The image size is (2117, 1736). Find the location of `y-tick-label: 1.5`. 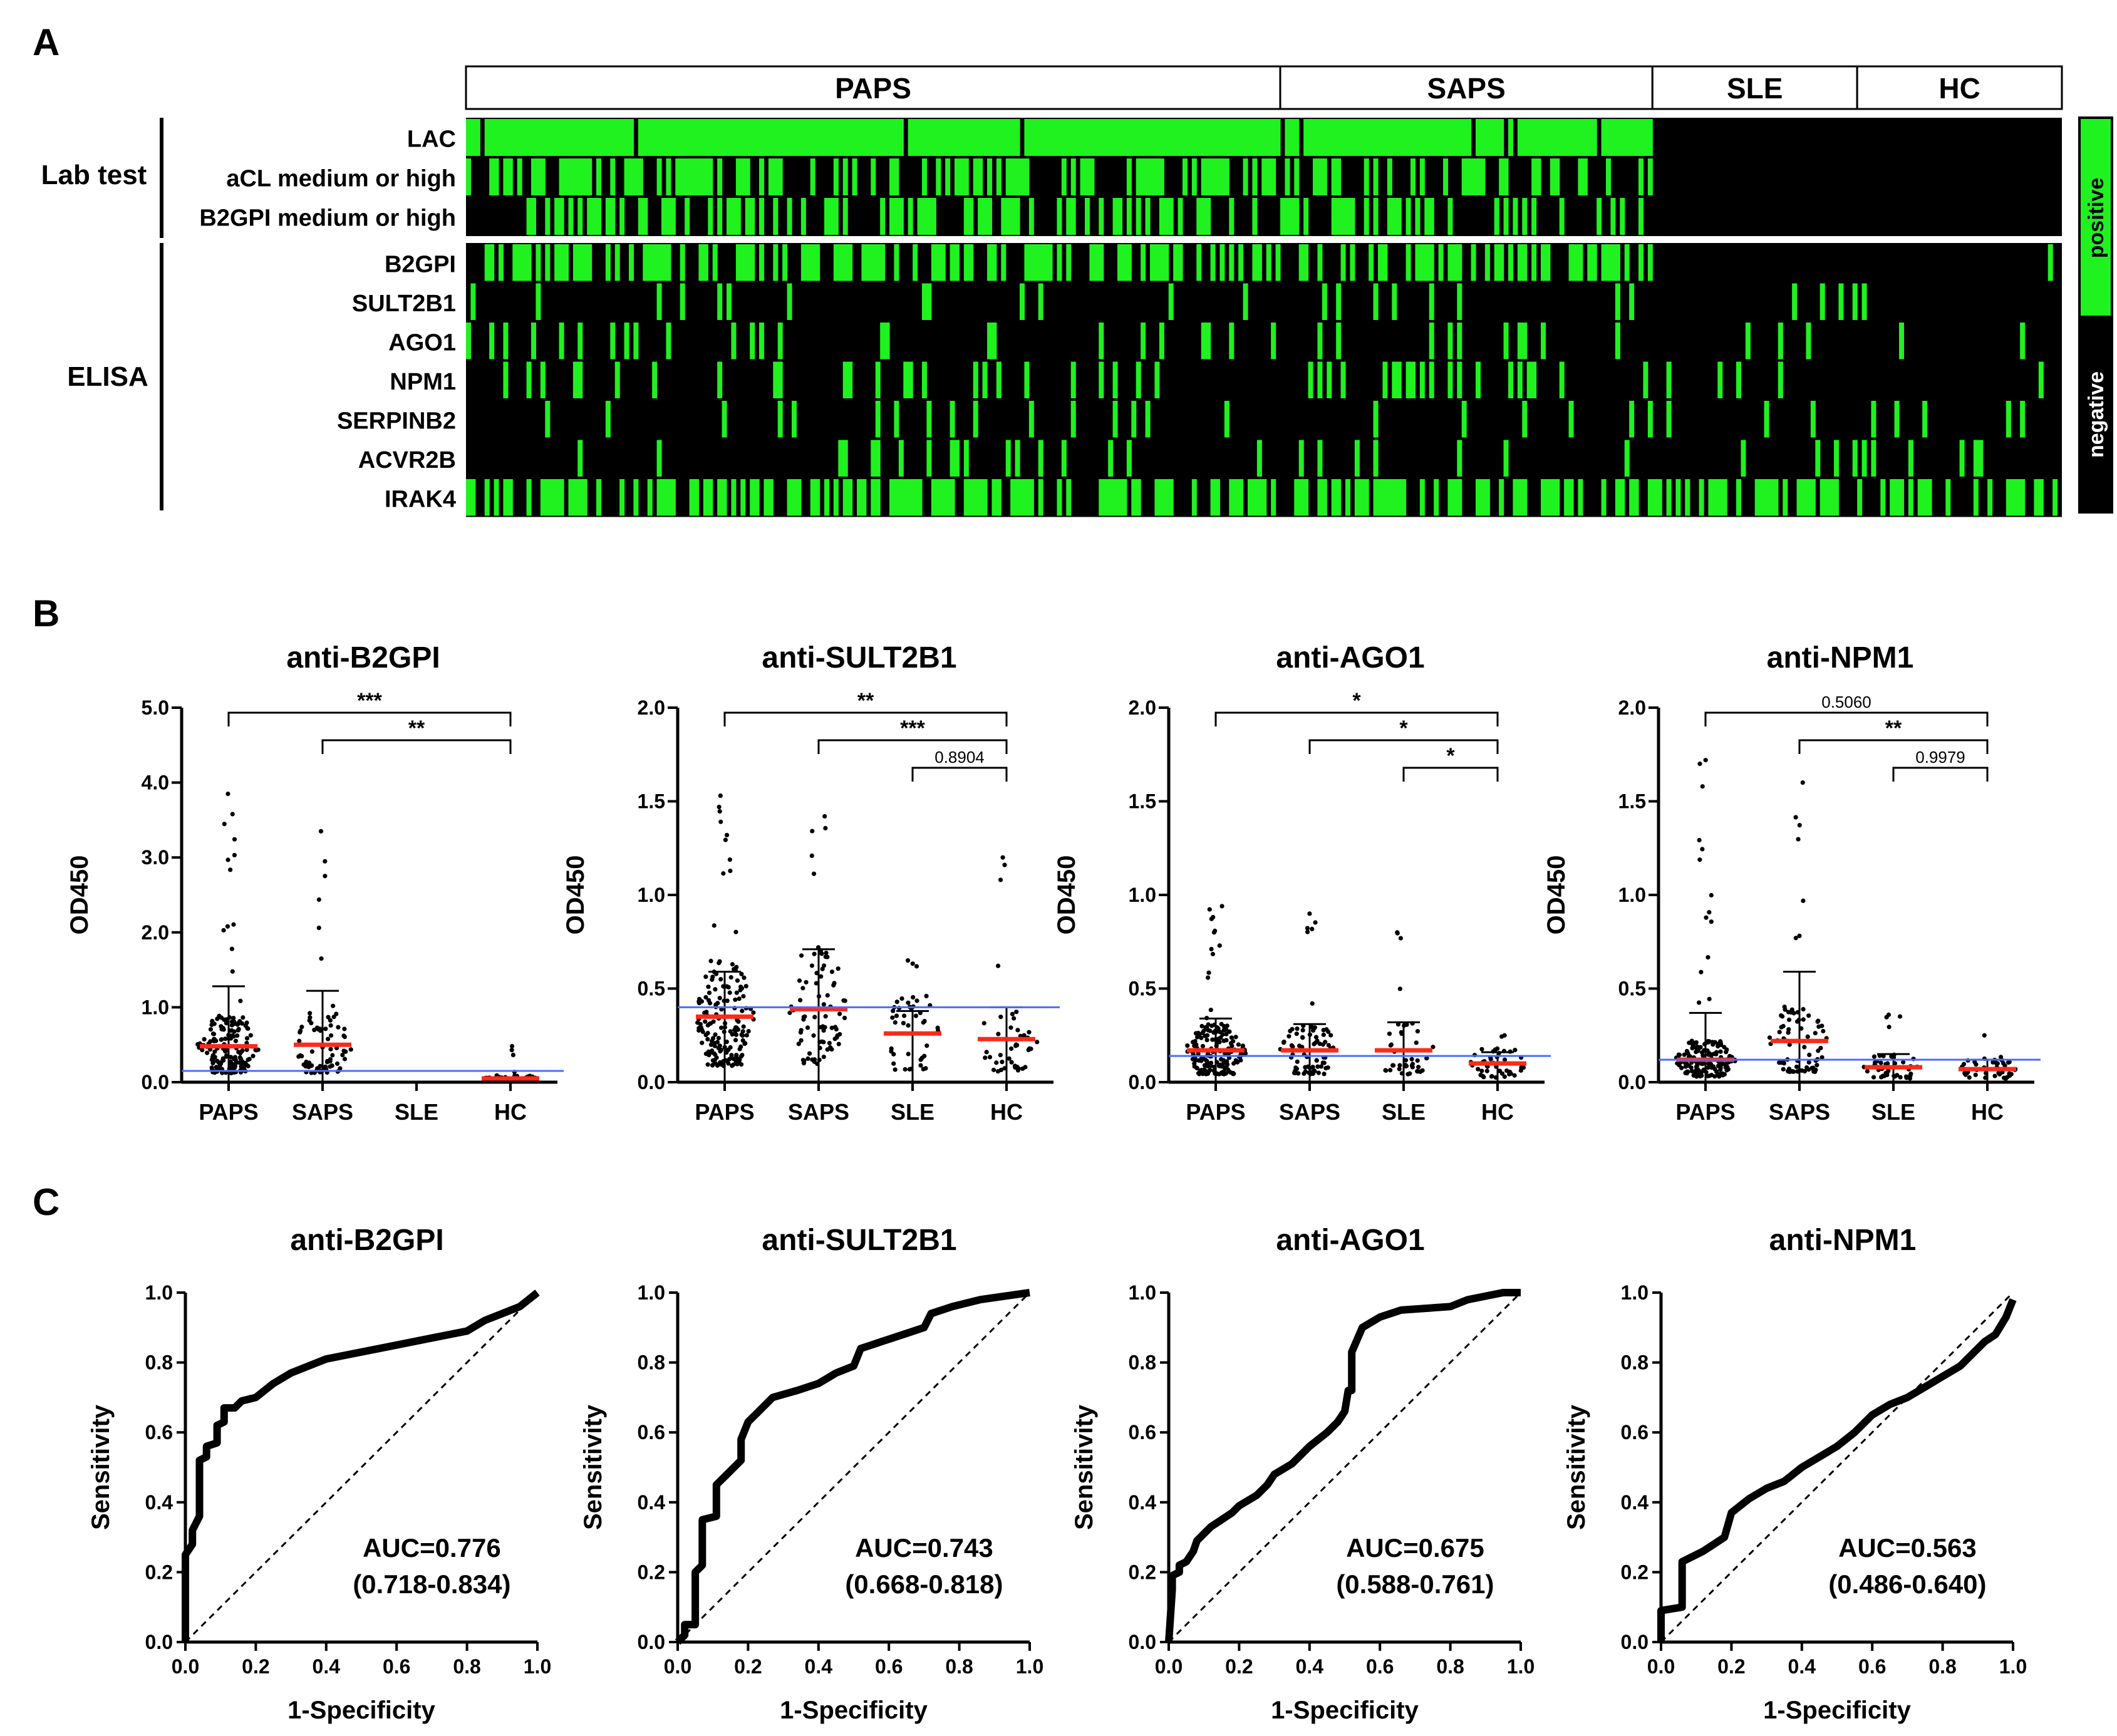

y-tick-label: 1.5 is located at coordinates (1632, 801).